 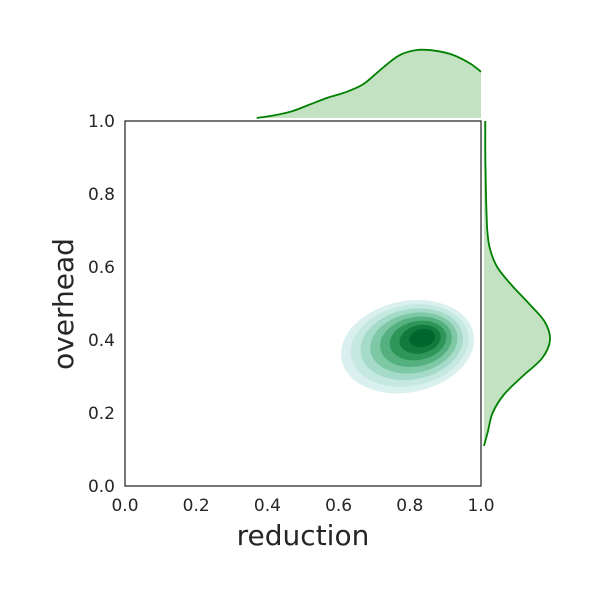 What do you see at coordinates (267, 506) in the screenshot?
I see `x-tick-label: 0.4` at bounding box center [267, 506].